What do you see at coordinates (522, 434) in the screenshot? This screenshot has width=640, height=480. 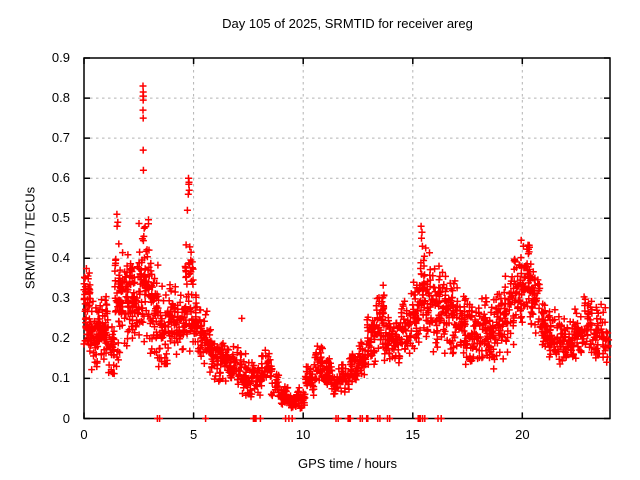 I see `x-tick-label: 20` at bounding box center [522, 434].